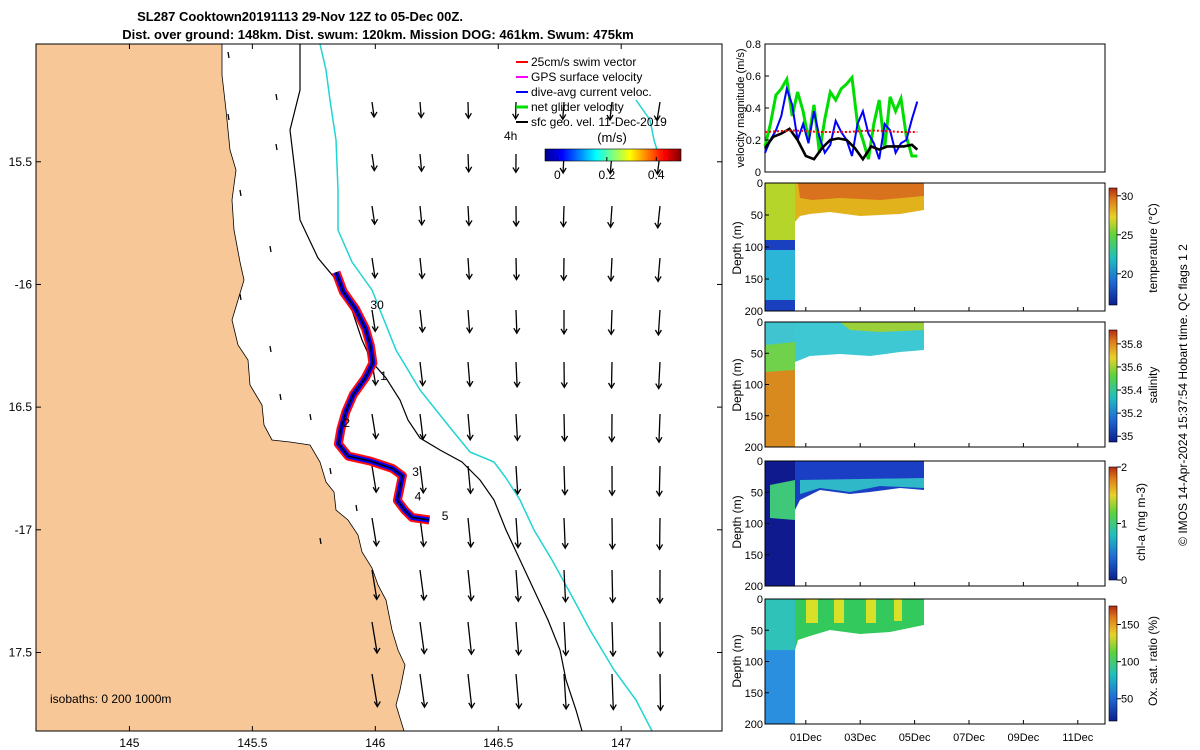 The height and width of the screenshot is (750, 1200). What do you see at coordinates (753, 77) in the screenshot?
I see `velocity-ytick-label: 0.6` at bounding box center [753, 77].